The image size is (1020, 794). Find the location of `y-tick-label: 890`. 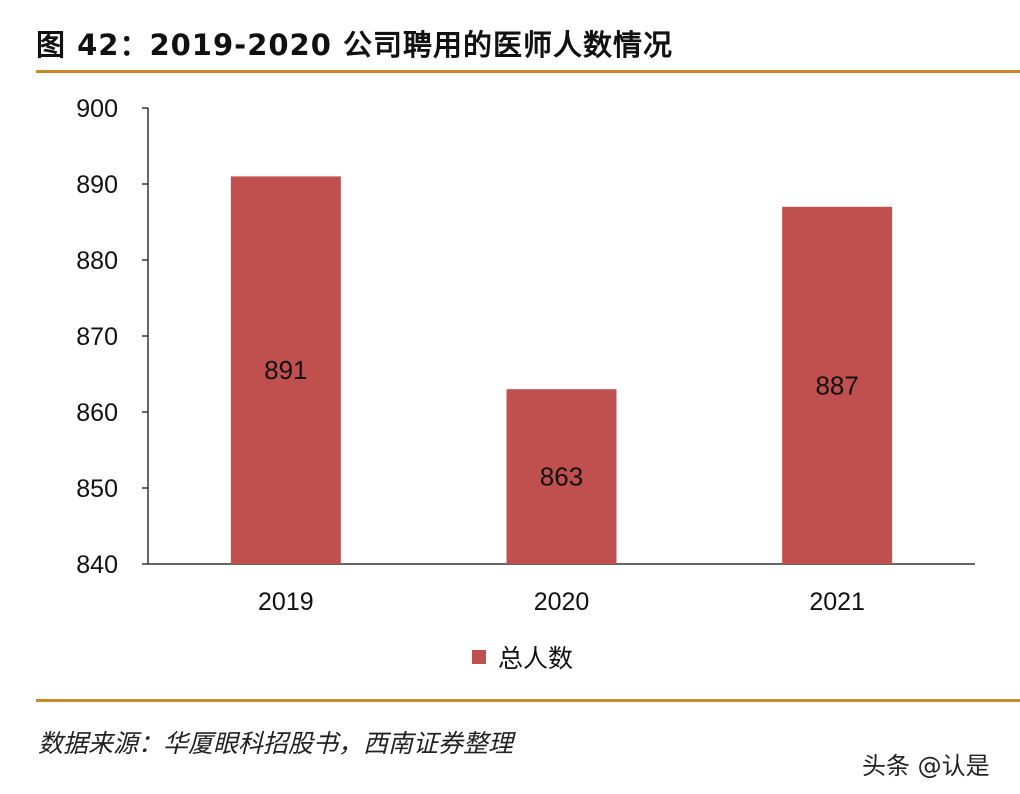

y-tick-label: 890 is located at coordinates (97, 185).